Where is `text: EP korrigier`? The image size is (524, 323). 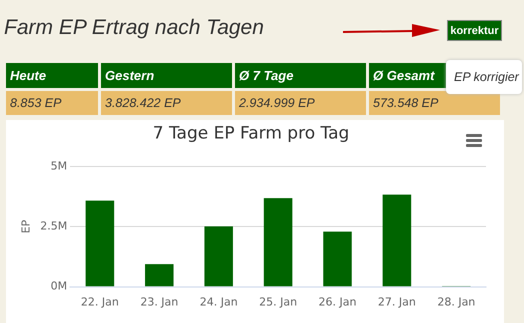 text: EP korrigier is located at coordinates (484, 77).